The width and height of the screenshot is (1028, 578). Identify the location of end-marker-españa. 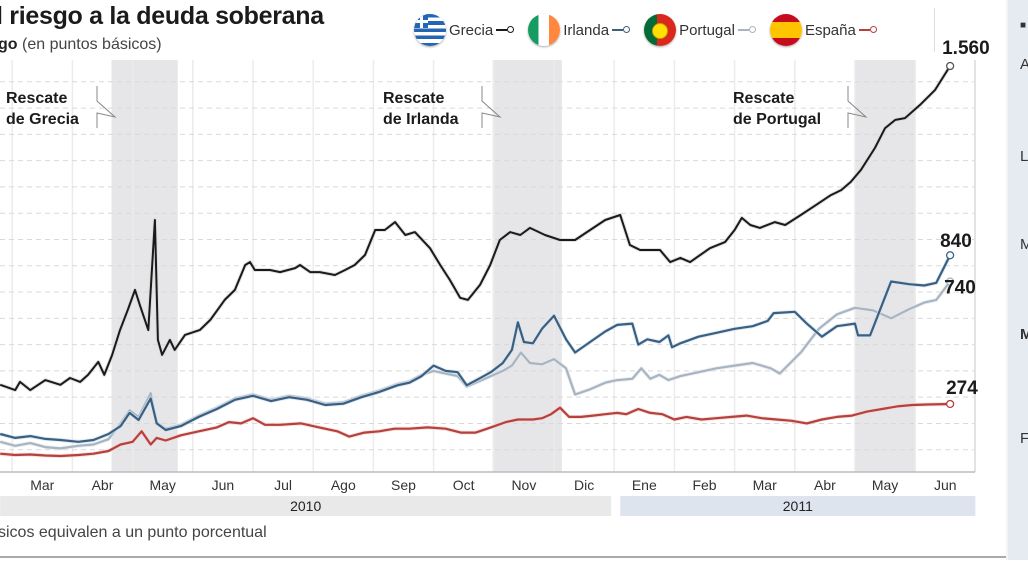
(950, 404).